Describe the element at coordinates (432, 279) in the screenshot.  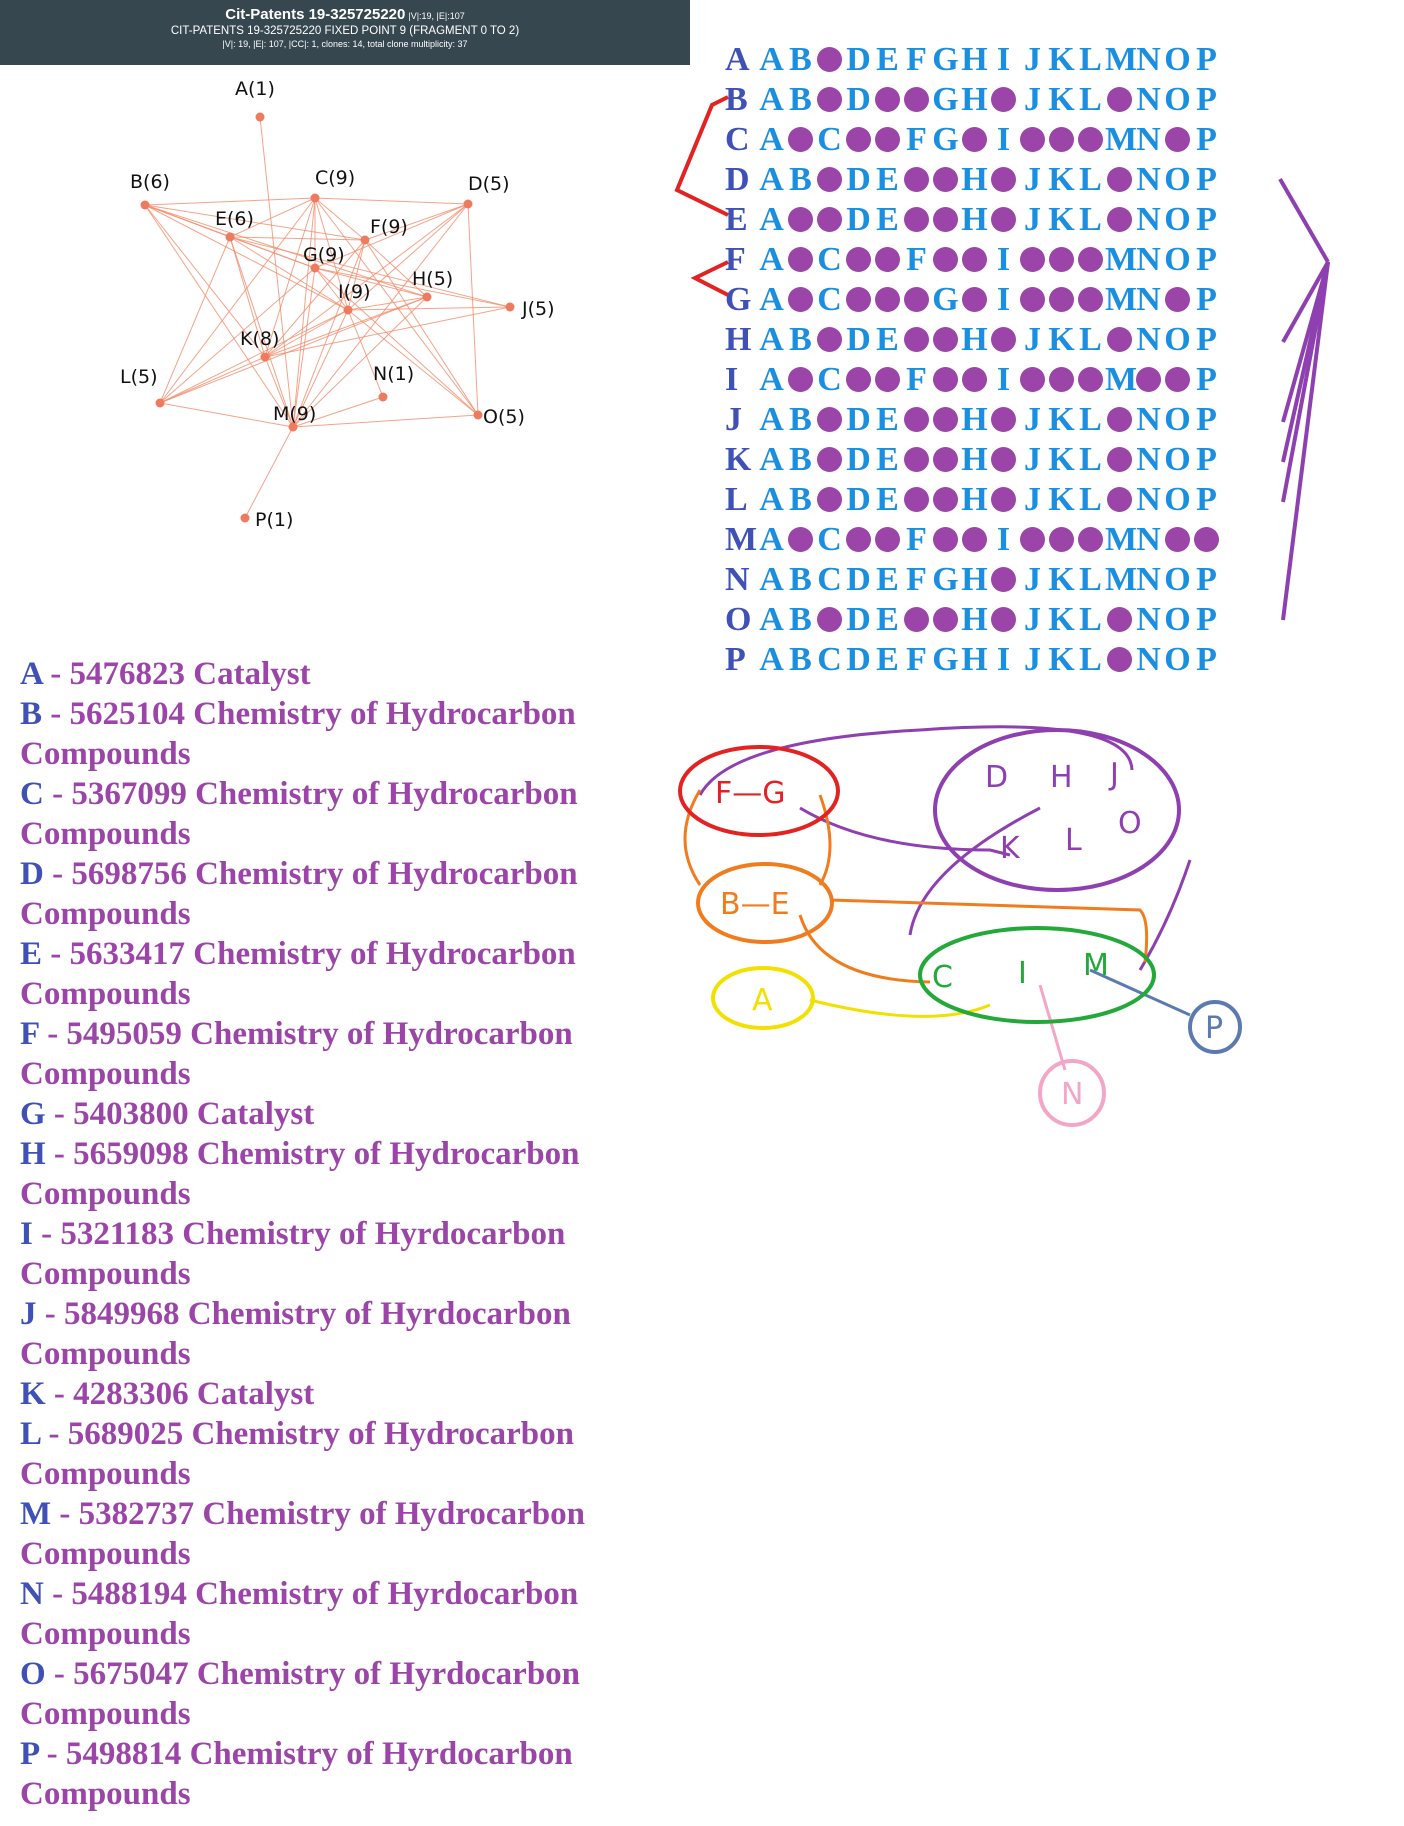
I see `graph-node-label-h: H(5)` at that location.